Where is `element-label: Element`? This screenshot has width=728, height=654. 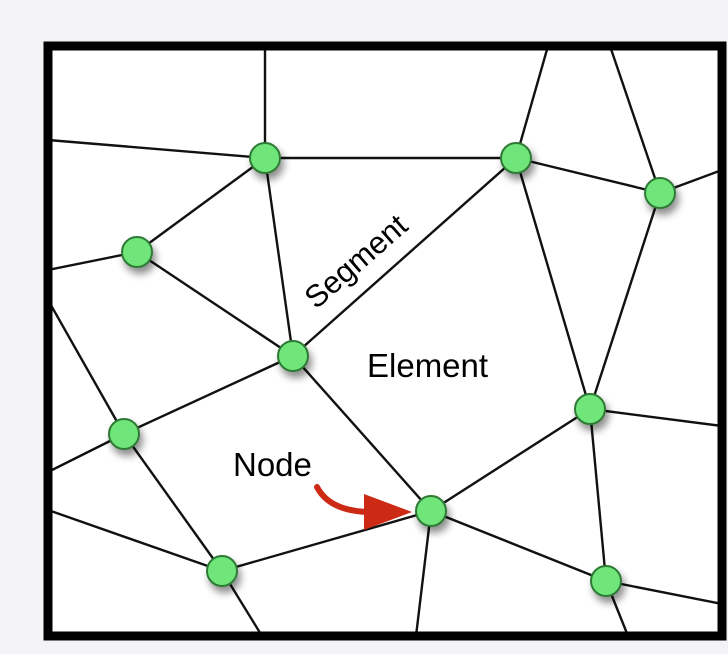
element-label: Element is located at coordinates (427, 365).